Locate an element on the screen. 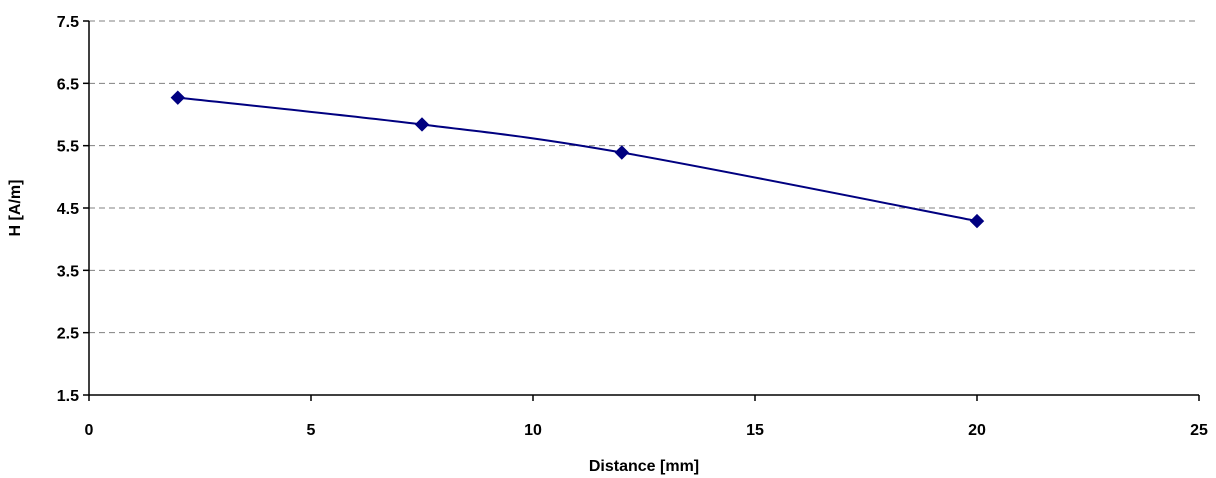  y-tick-label: 1.5 is located at coordinates (68, 396).